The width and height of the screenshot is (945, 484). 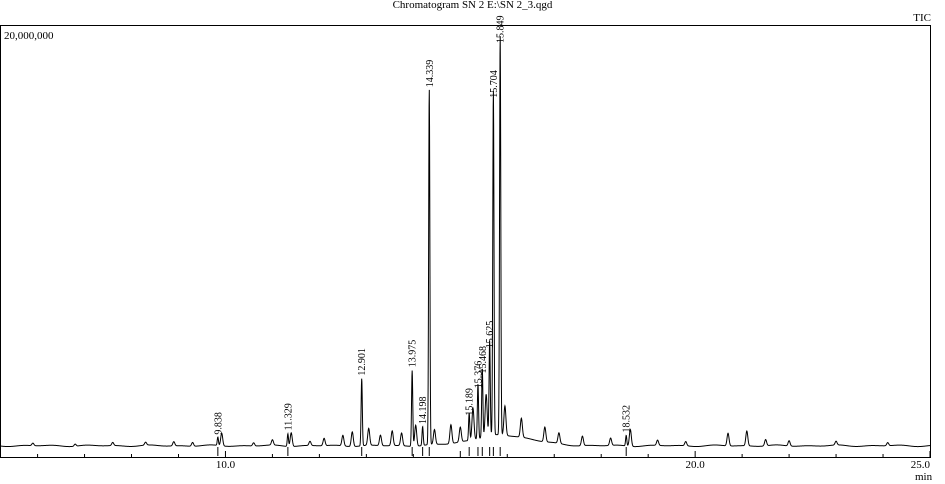 I want to click on chart-title: Chromatogram SN 2 E:\SN 2_3.qgd, so click(x=472, y=5).